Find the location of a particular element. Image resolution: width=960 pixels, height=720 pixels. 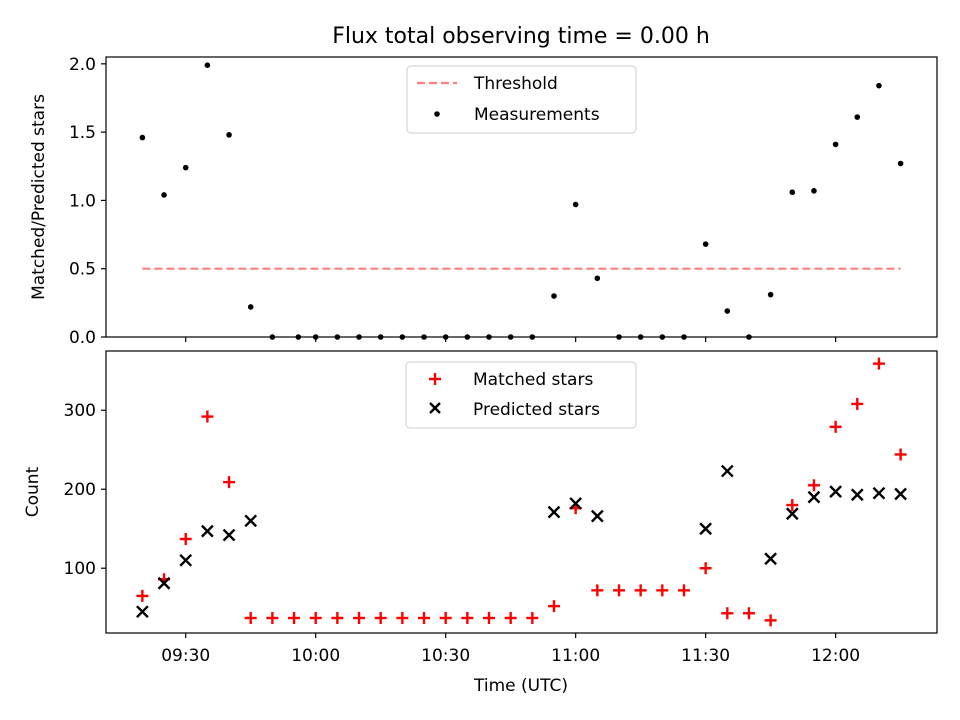

ratio-y-axis: 0.0 0.5 1.0 1.5 2.0 is located at coordinates (87, 201).